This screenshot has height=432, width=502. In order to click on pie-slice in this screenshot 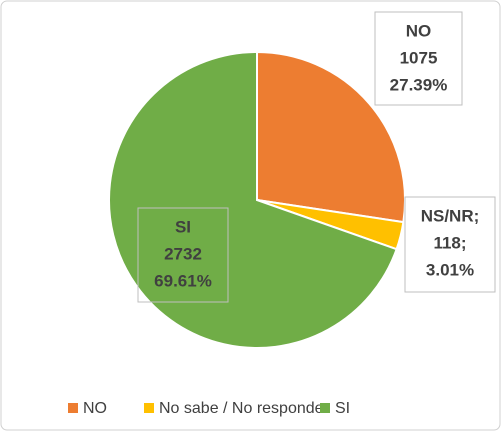, I will do `click(331, 137)`.